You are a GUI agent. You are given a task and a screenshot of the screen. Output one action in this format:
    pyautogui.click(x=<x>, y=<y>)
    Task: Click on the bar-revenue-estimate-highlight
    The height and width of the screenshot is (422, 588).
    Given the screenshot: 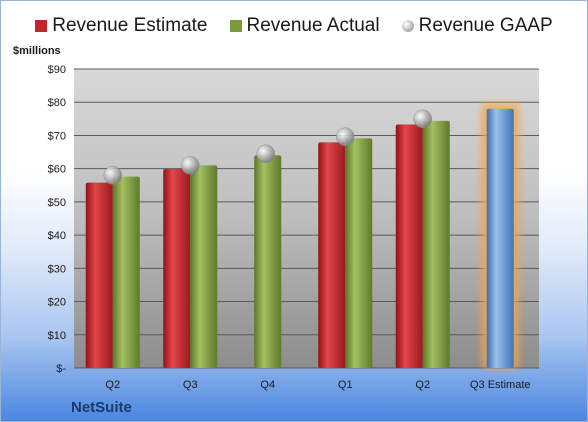 What is the action you would take?
    pyautogui.click(x=500, y=238)
    